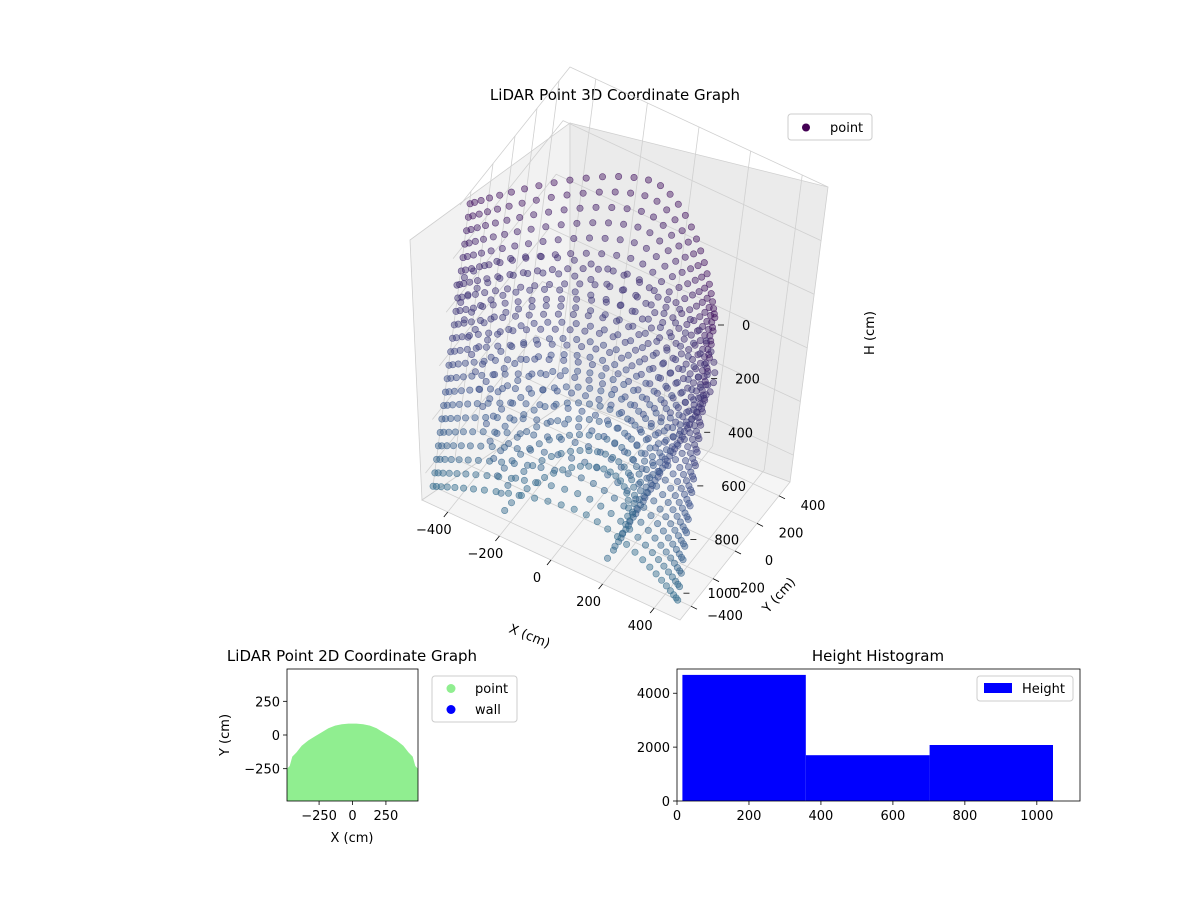 The height and width of the screenshot is (900, 1200). Describe the element at coordinates (496, 283) in the screenshot. I see `grid-line-y-side` at that location.